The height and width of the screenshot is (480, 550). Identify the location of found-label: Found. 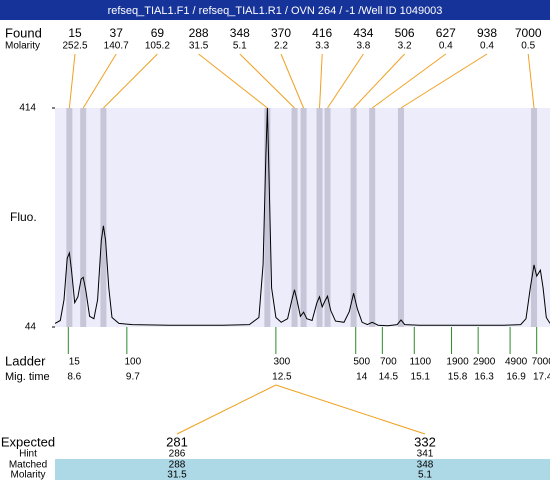
(23, 32).